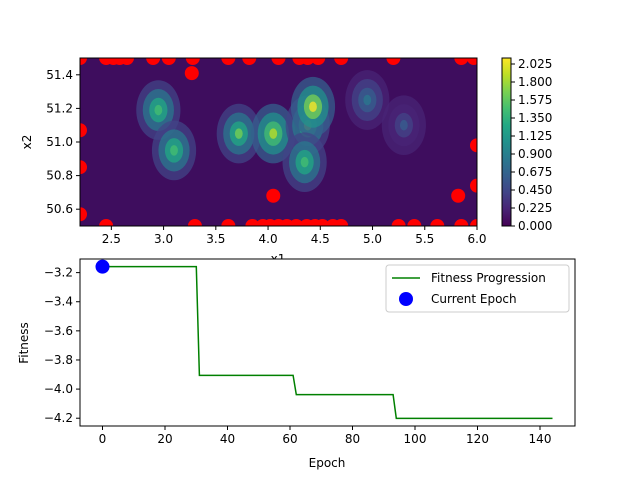 The height and width of the screenshot is (480, 640). I want to click on heatmap-x-ticks: 2.5 3.0 3.5 4.0 4.5 5.0 5.5 6.0, so click(294, 236).